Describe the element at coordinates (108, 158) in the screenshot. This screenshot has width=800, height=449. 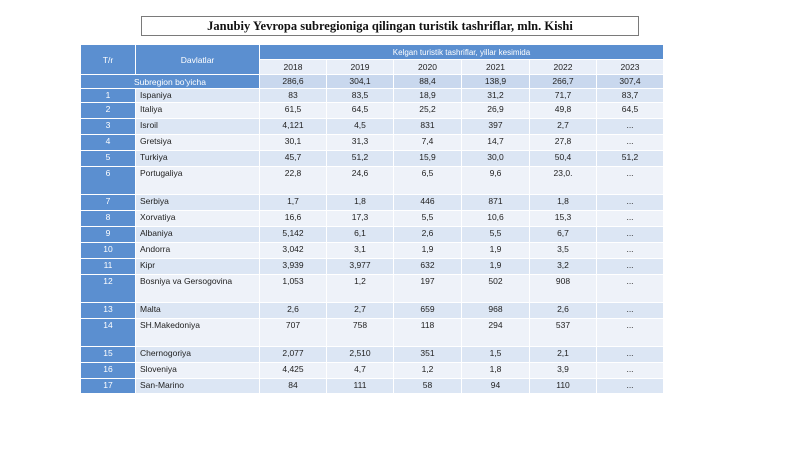
I see `row-number: 5` at that location.